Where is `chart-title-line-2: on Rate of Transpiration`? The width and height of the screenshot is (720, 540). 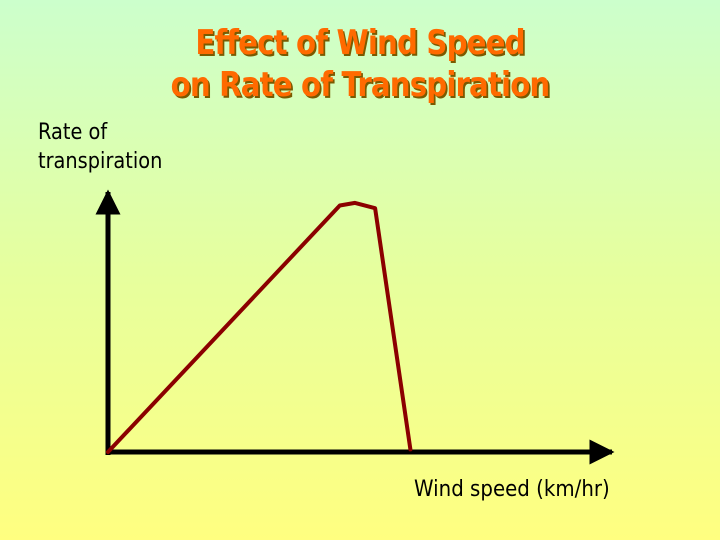 chart-title-line-2: on Rate of Transpiration is located at coordinates (360, 85).